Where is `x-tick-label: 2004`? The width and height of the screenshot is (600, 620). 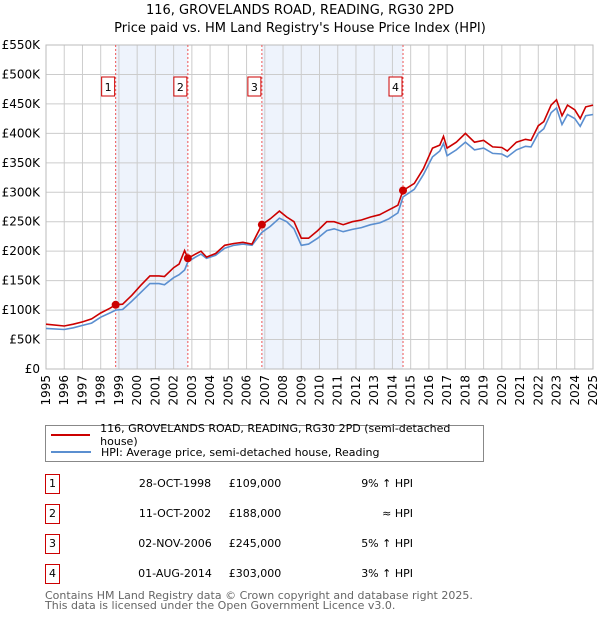
x-tick-label: 2004 is located at coordinates (210, 390).